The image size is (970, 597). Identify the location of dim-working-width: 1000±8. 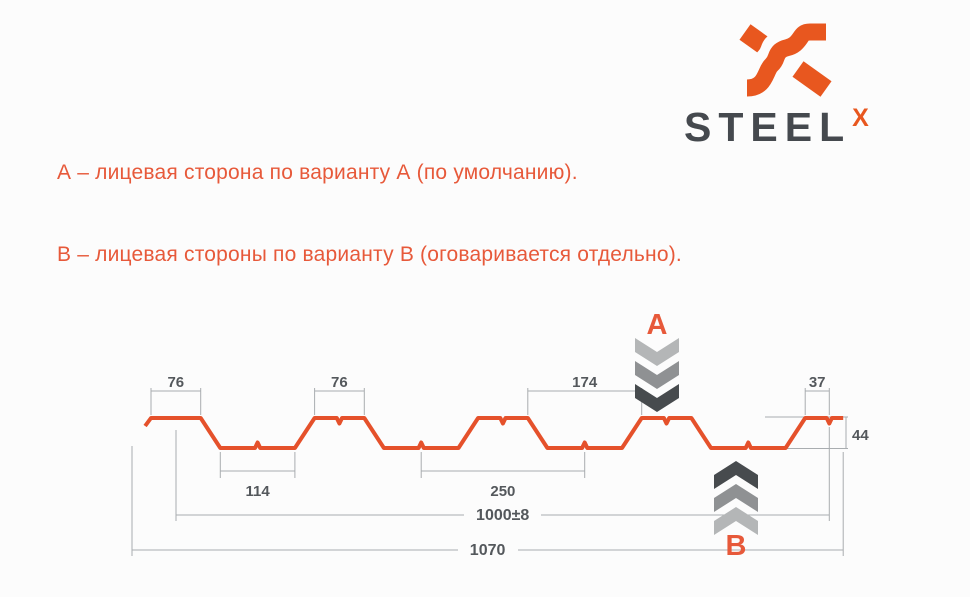
(502, 515).